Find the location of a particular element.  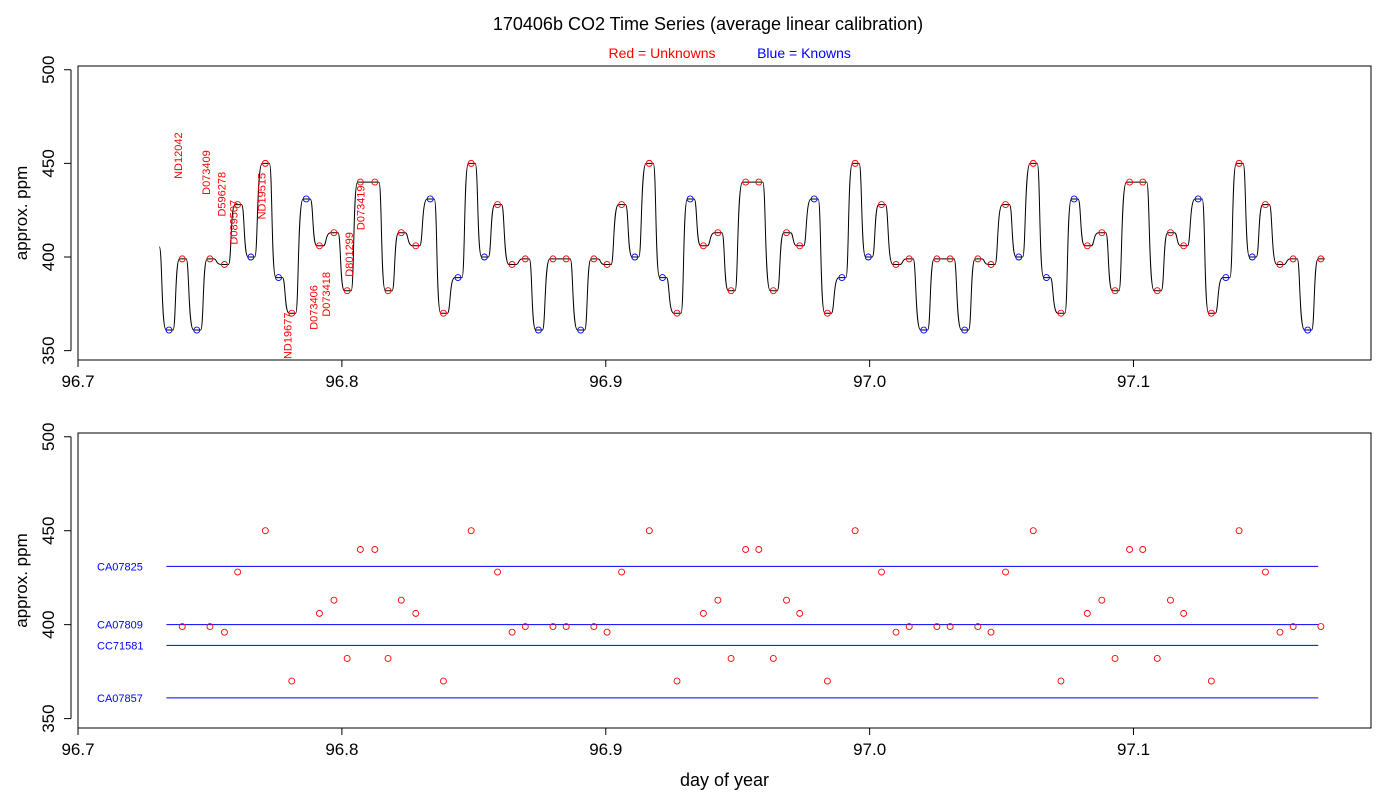

sample-id-label: D073406 is located at coordinates (314, 307).